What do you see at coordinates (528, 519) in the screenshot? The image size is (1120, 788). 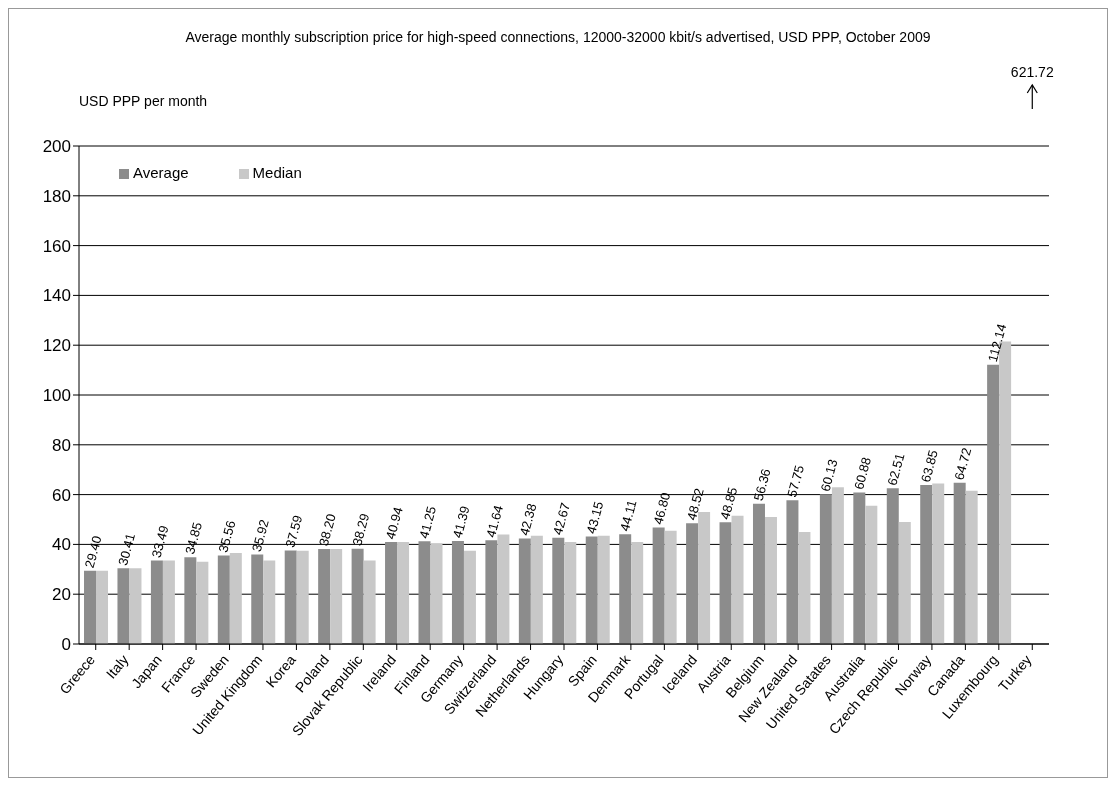 I see `data-label: 42.38` at bounding box center [528, 519].